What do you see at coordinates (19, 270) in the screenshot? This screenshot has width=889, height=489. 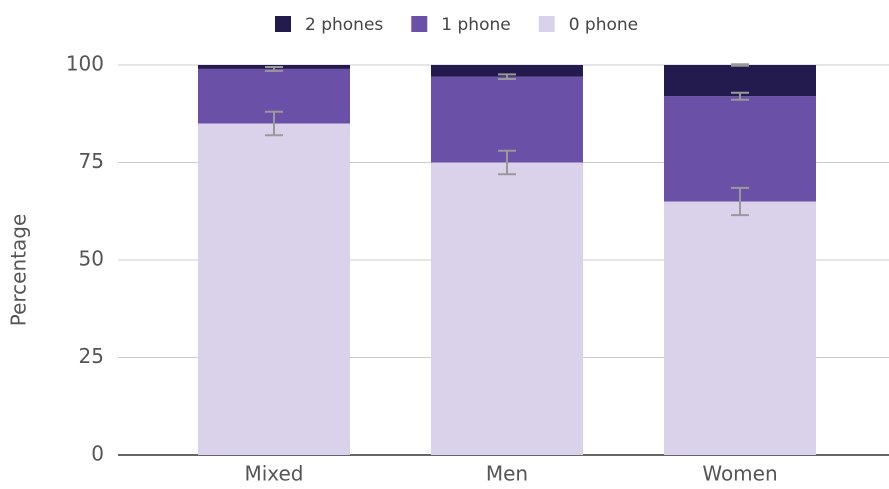 I see `y-axis-label: Percentage` at bounding box center [19, 270].